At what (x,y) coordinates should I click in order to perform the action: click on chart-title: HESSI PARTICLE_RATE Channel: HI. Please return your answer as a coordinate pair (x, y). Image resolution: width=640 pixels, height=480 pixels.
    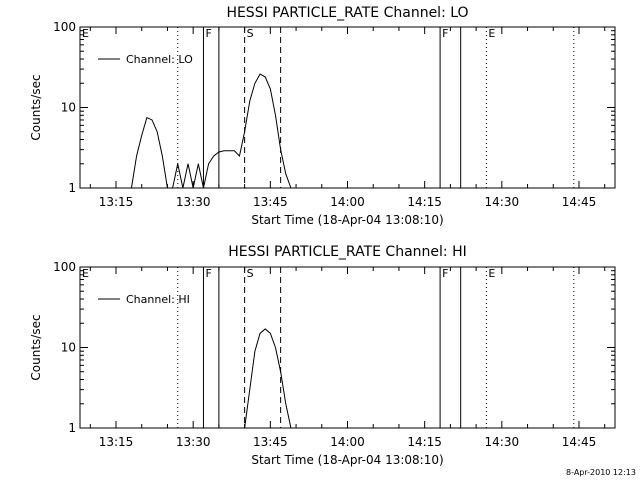
    Looking at the image, I should click on (347, 252).